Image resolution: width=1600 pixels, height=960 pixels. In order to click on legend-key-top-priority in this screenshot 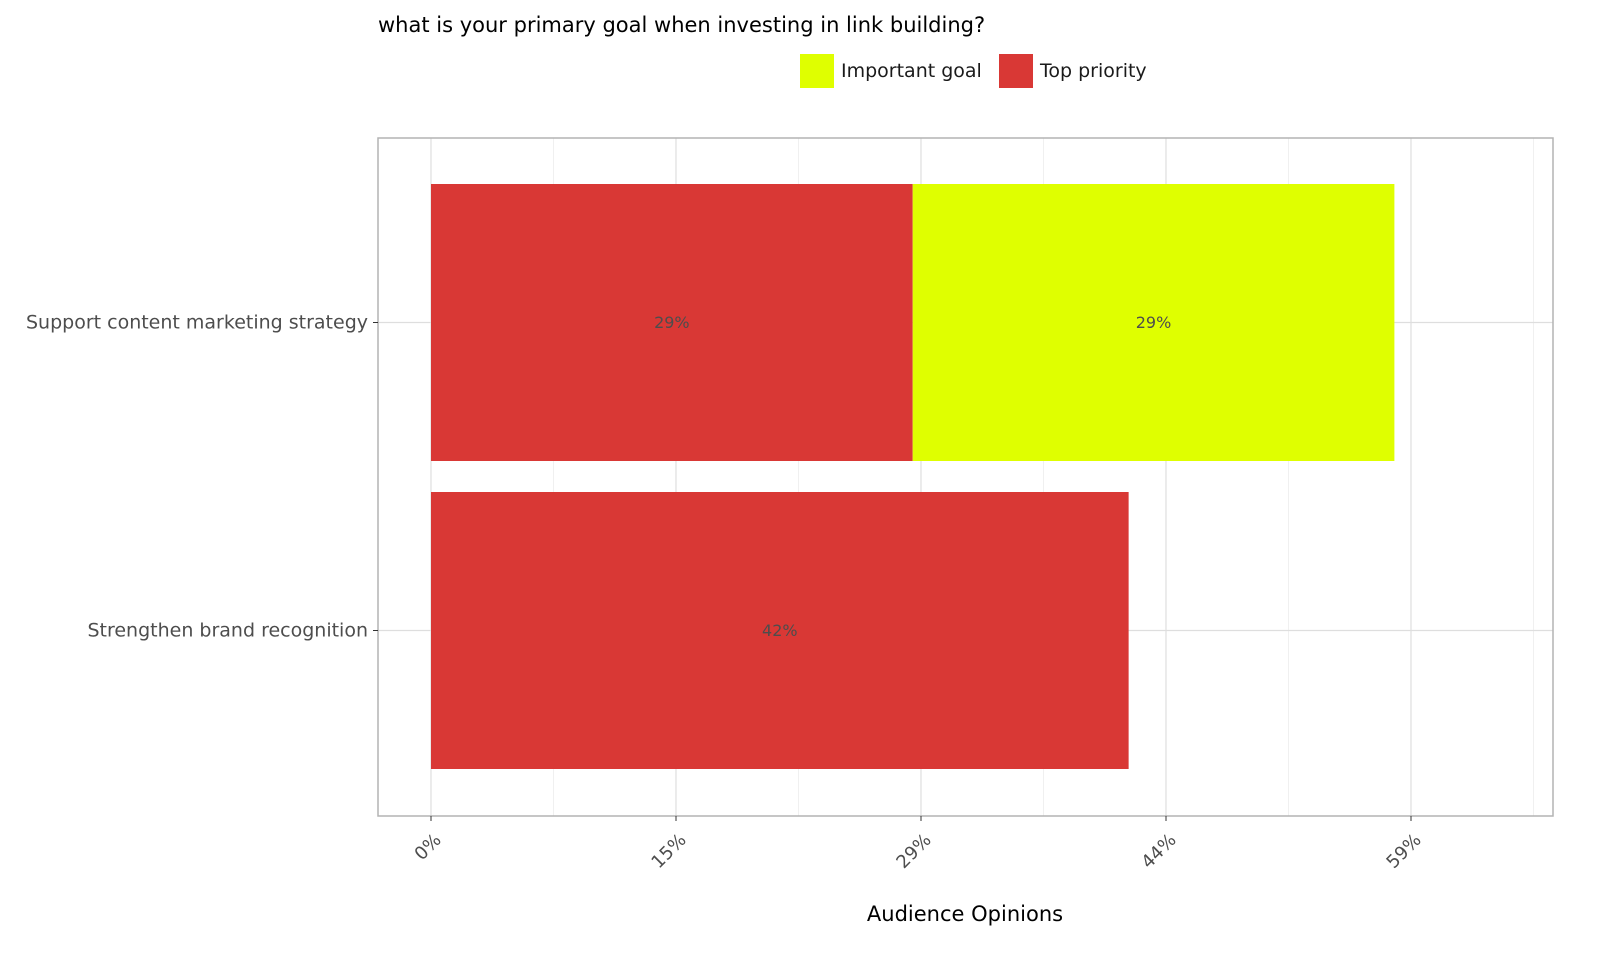, I will do `click(1016, 71)`.